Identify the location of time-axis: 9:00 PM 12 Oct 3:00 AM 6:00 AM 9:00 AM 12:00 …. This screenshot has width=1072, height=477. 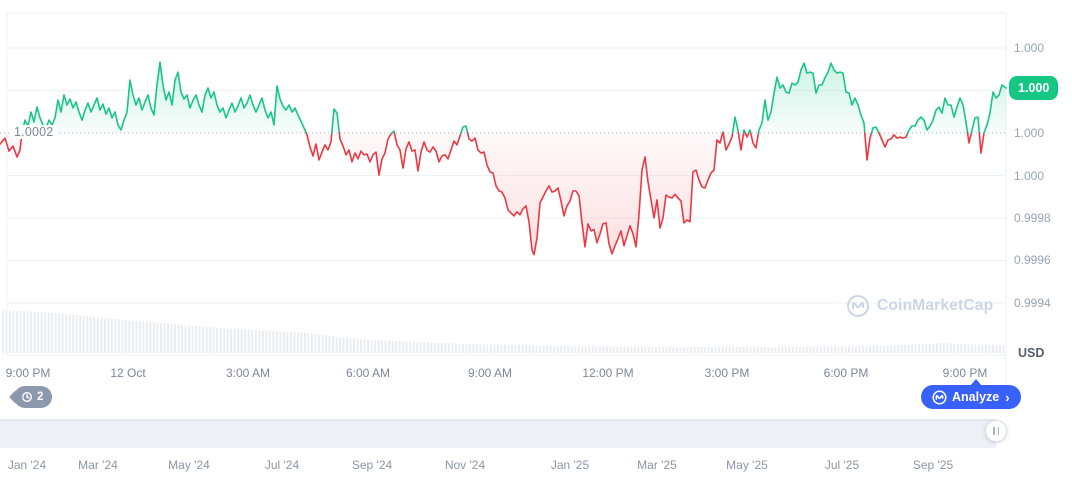
(503, 374).